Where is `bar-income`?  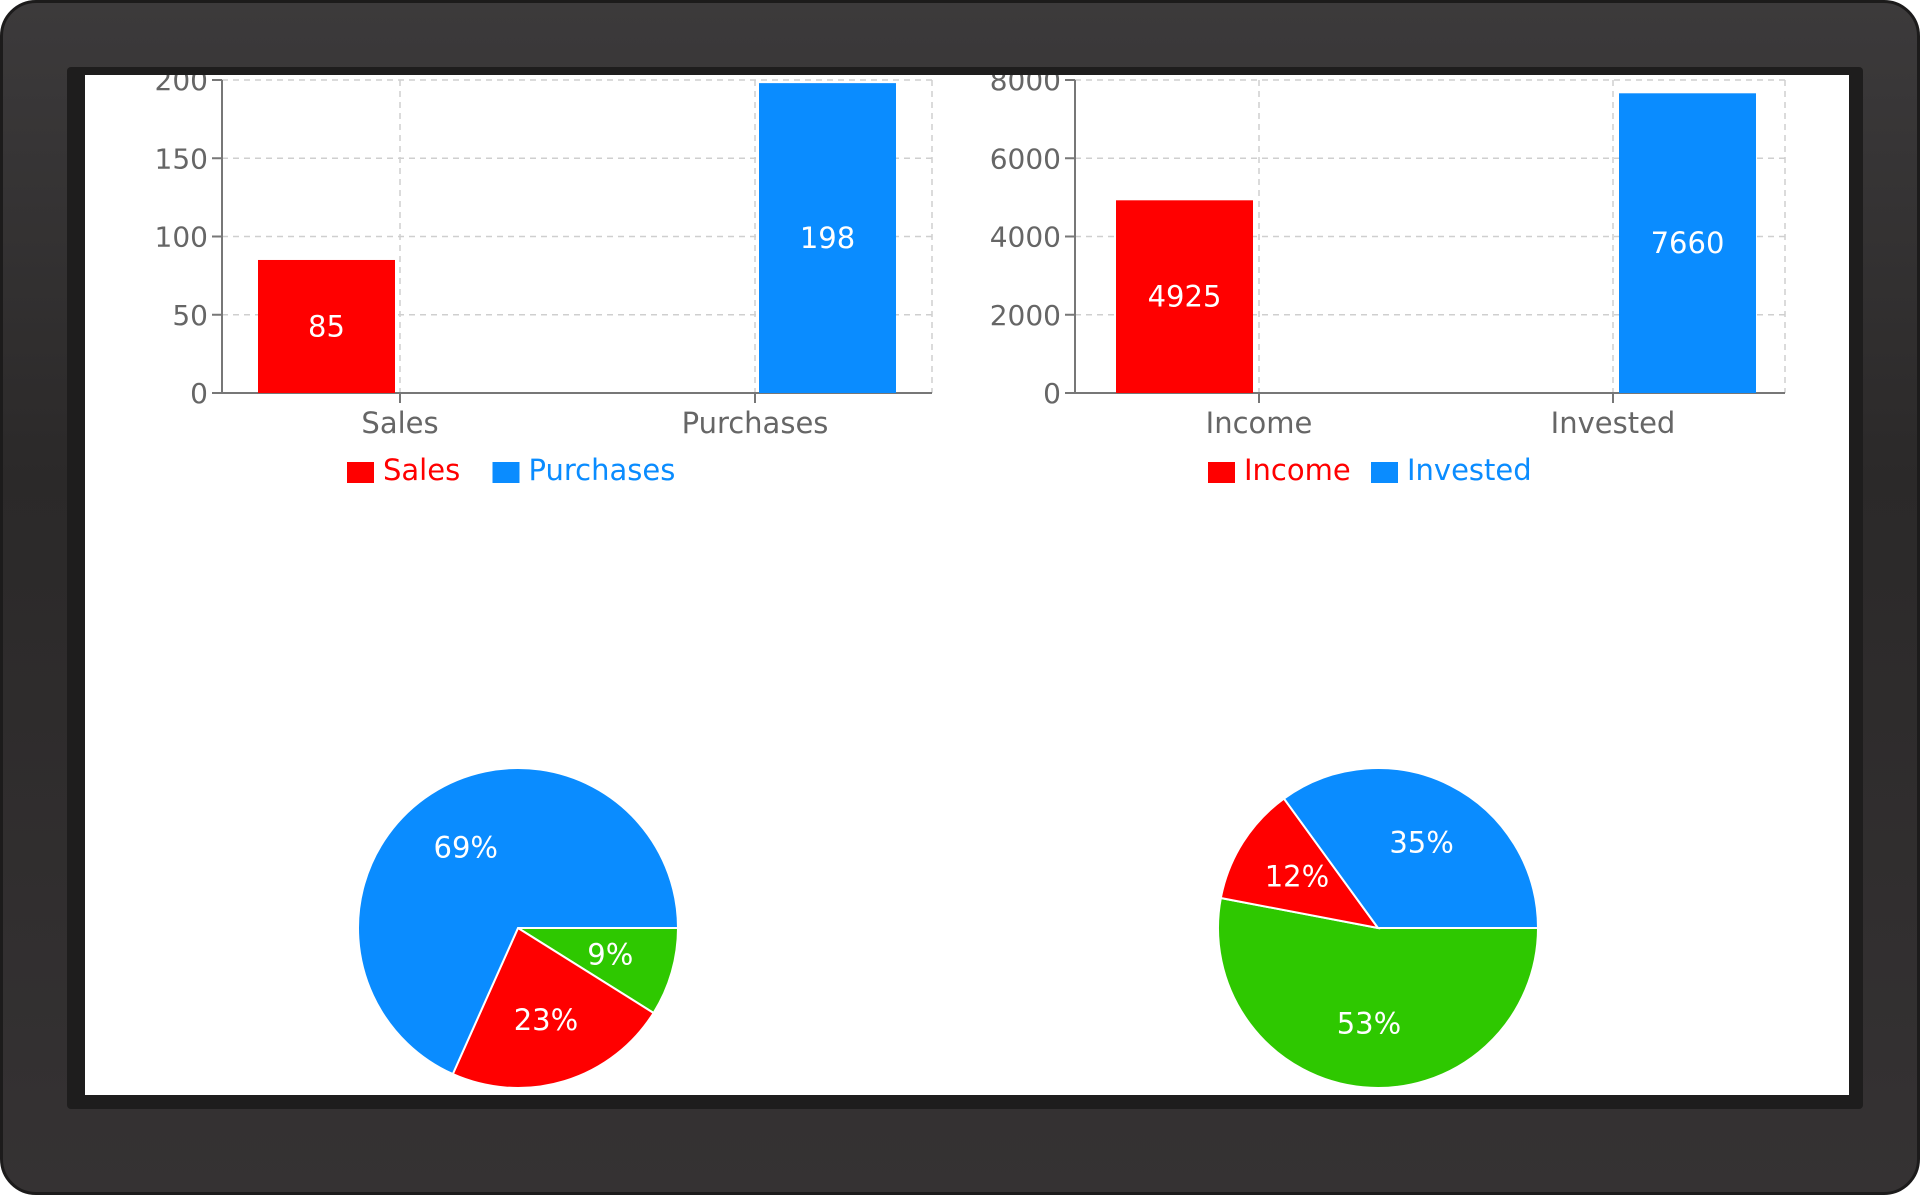
bar-income is located at coordinates (1184, 296).